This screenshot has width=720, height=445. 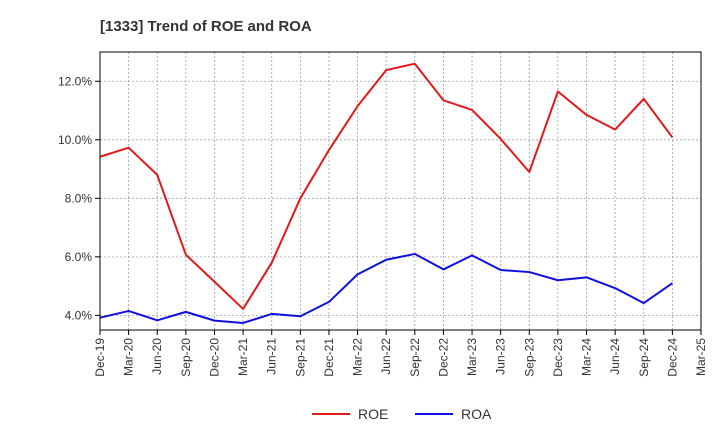 I want to click on x-tick-label: Dec-23, so click(x=558, y=357).